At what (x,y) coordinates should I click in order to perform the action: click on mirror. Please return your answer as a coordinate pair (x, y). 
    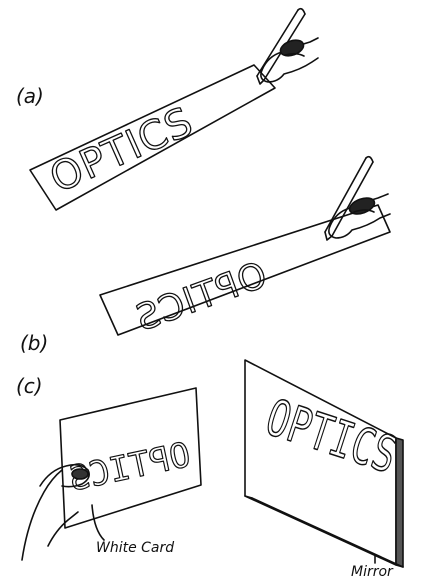
    Looking at the image, I should click on (324, 463).